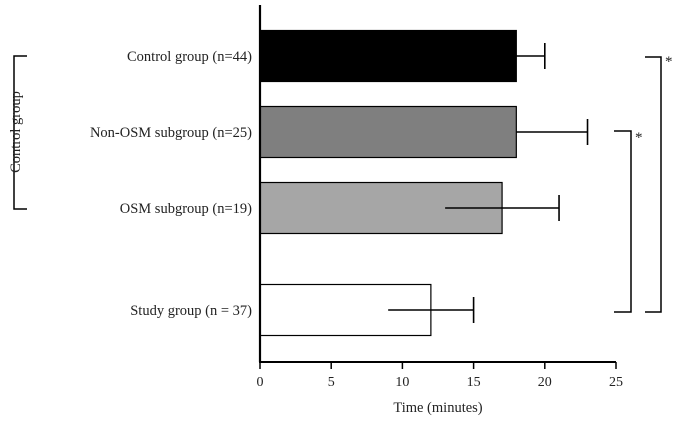  What do you see at coordinates (191, 311) in the screenshot?
I see `category-label-3: Study group (n = 37)` at bounding box center [191, 311].